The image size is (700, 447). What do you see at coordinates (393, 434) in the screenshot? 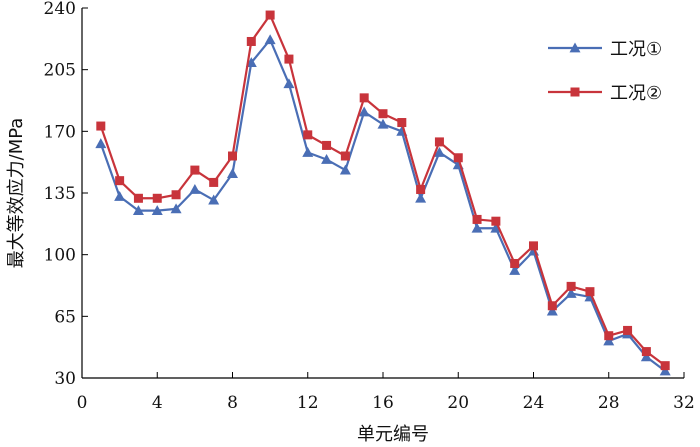
I see `x-axis-title: 单元编号` at bounding box center [393, 434].